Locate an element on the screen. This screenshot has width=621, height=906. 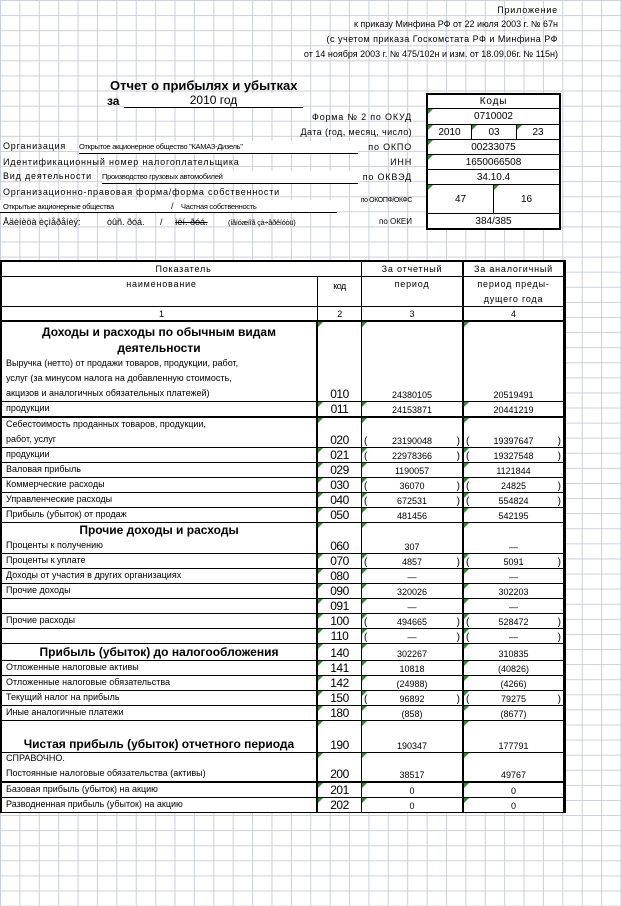
period-prefix: за is located at coordinates (113, 101).